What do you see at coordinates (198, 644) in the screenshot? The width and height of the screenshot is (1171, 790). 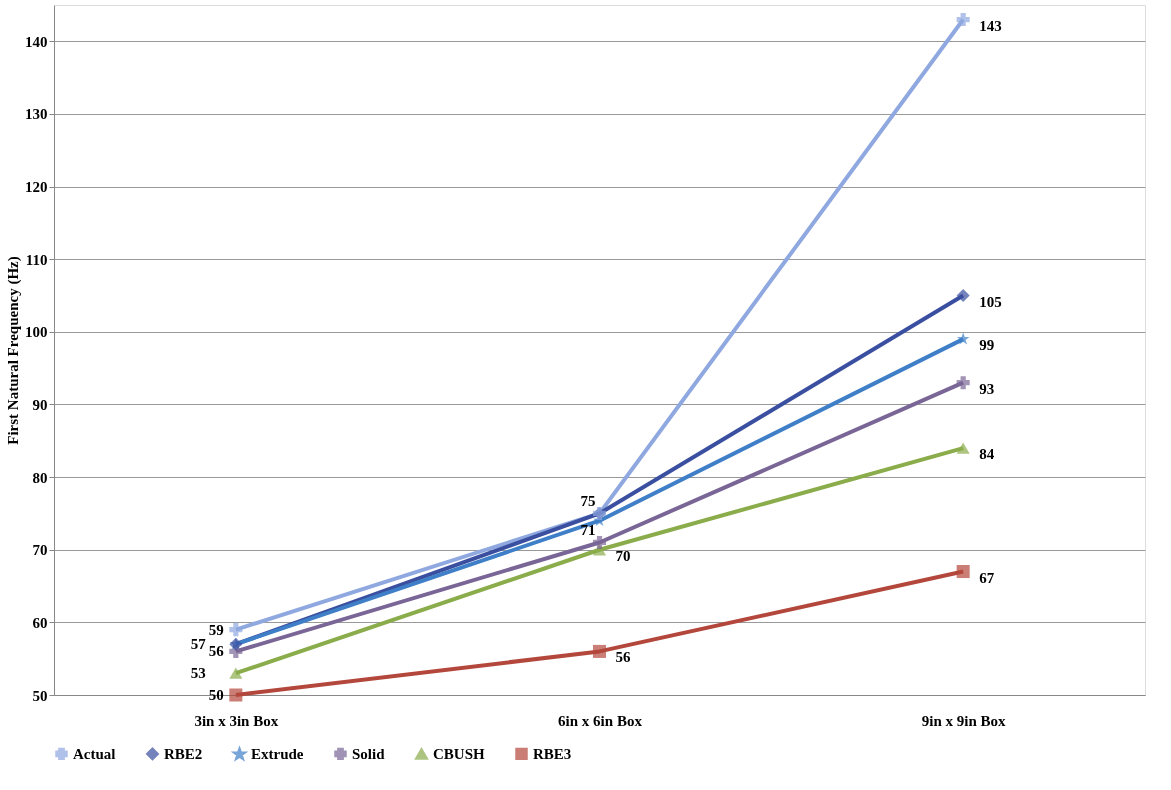 I see `data-label: 57` at bounding box center [198, 644].